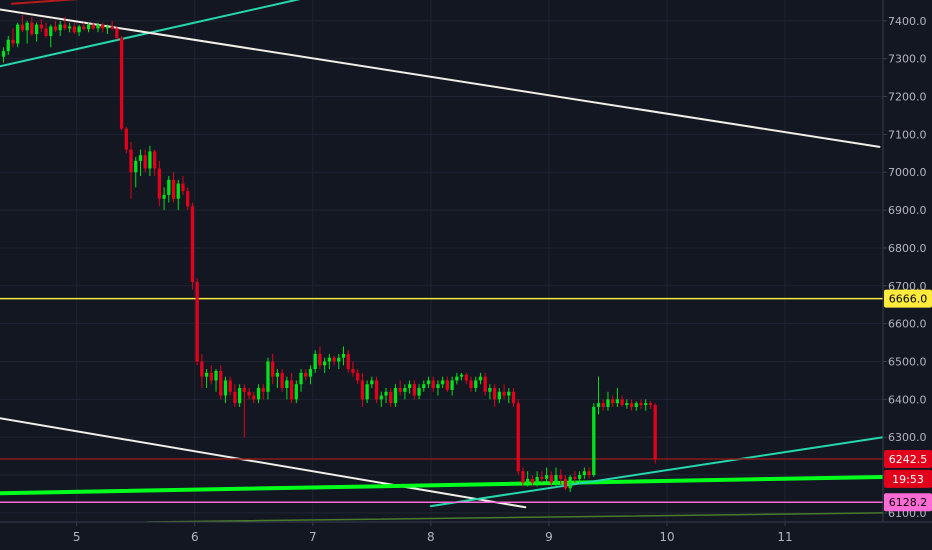  Describe the element at coordinates (263, 463) in the screenshot. I see `white-lower-line` at that location.